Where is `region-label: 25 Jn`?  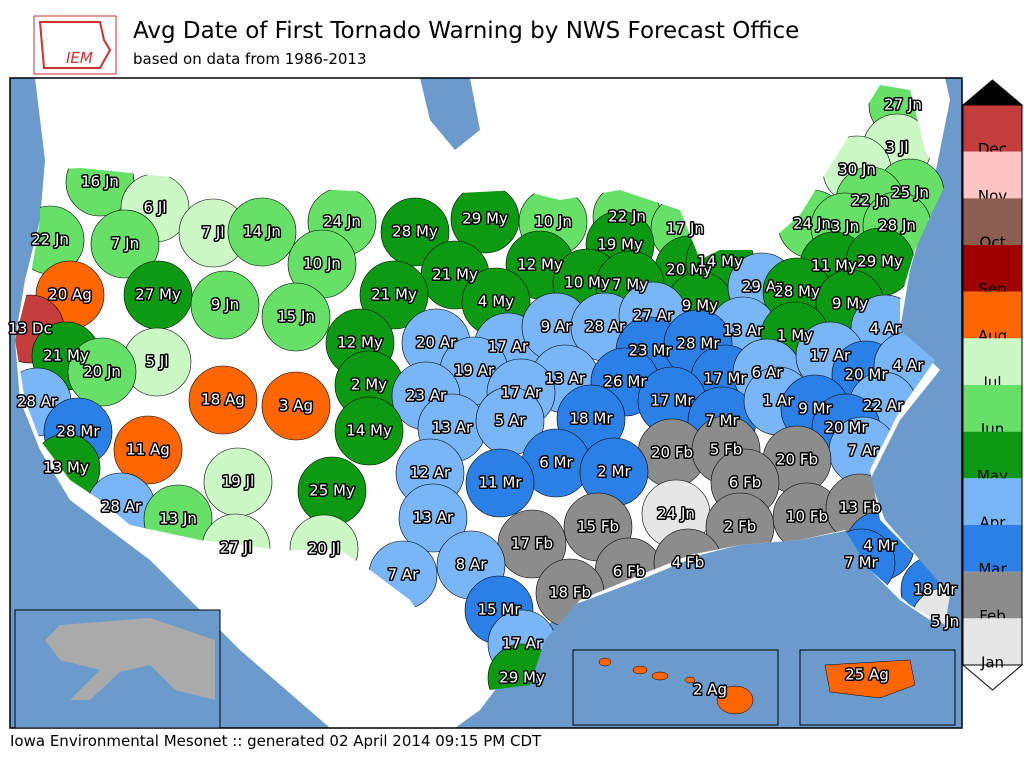 region-label: 25 Jn is located at coordinates (910, 193).